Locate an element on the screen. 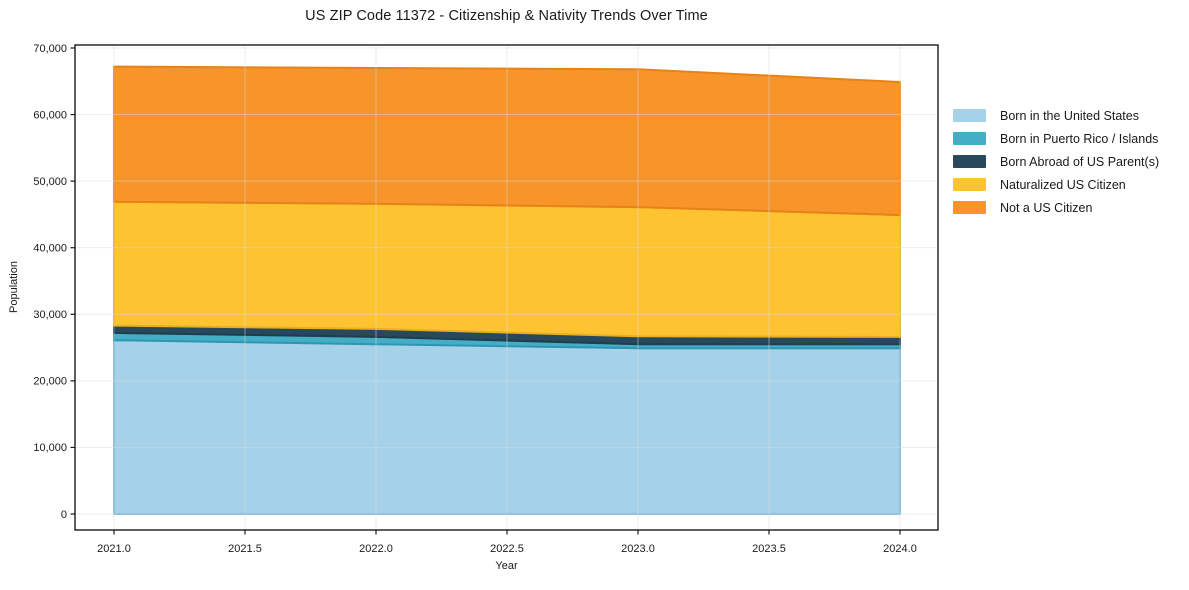 The height and width of the screenshot is (590, 1189). y-tick-label: 40,000 is located at coordinates (50, 249).